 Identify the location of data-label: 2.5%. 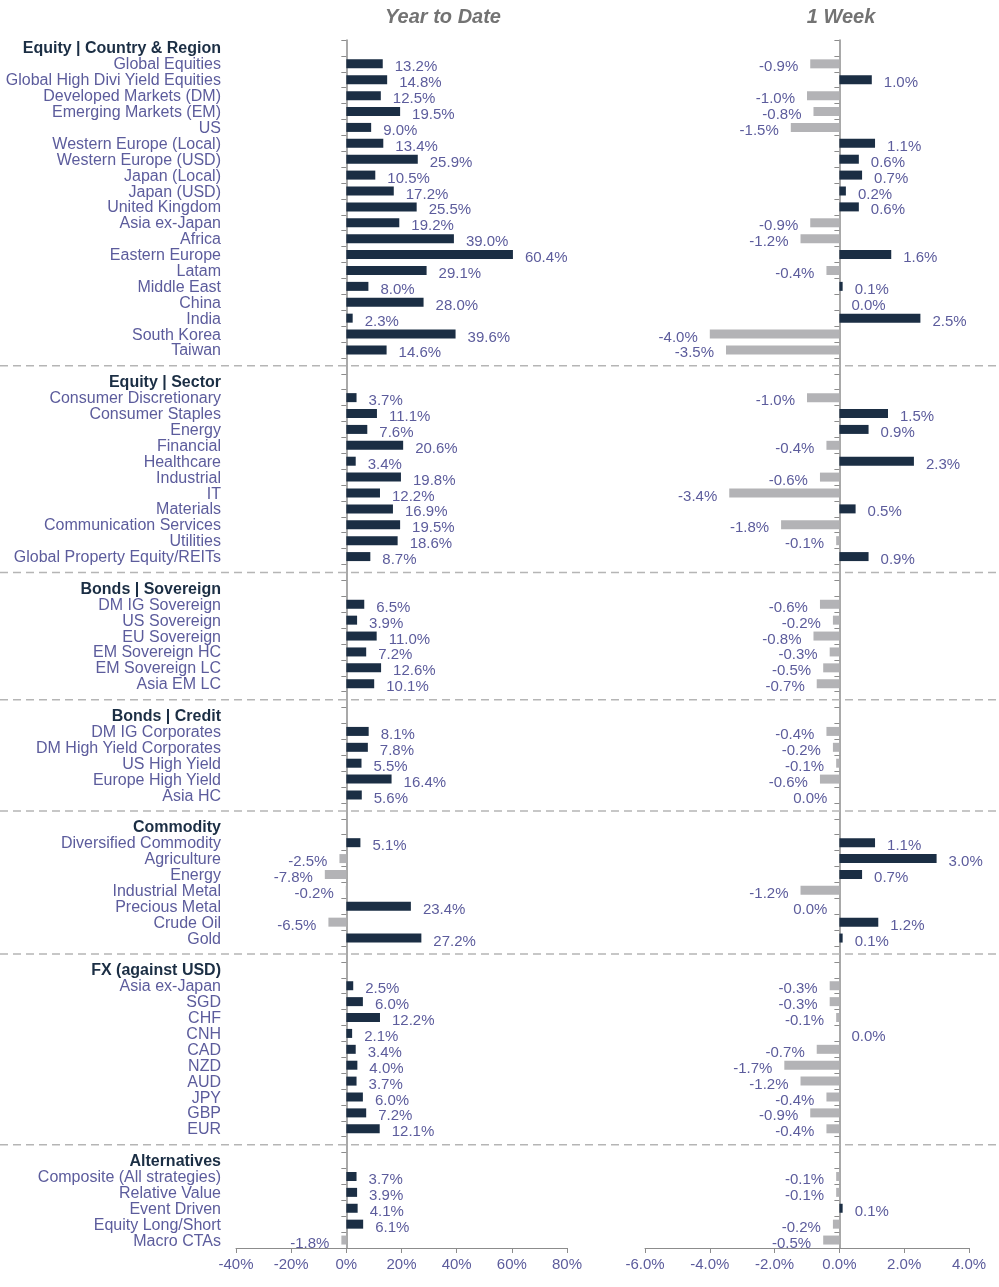
(382, 988).